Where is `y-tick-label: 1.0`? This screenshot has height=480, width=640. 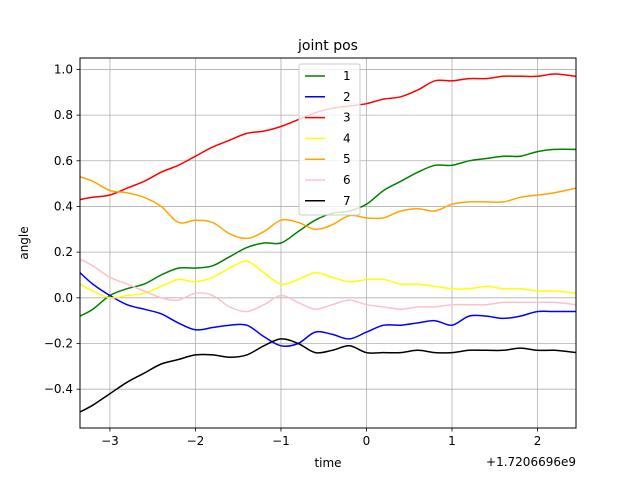
y-tick-label: 1.0 is located at coordinates (63, 69).